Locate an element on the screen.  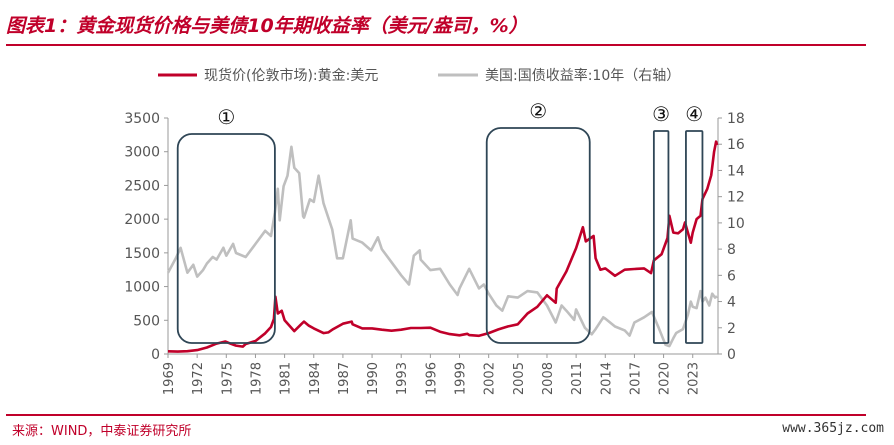
x-tick-label: 1987 is located at coordinates (344, 378).